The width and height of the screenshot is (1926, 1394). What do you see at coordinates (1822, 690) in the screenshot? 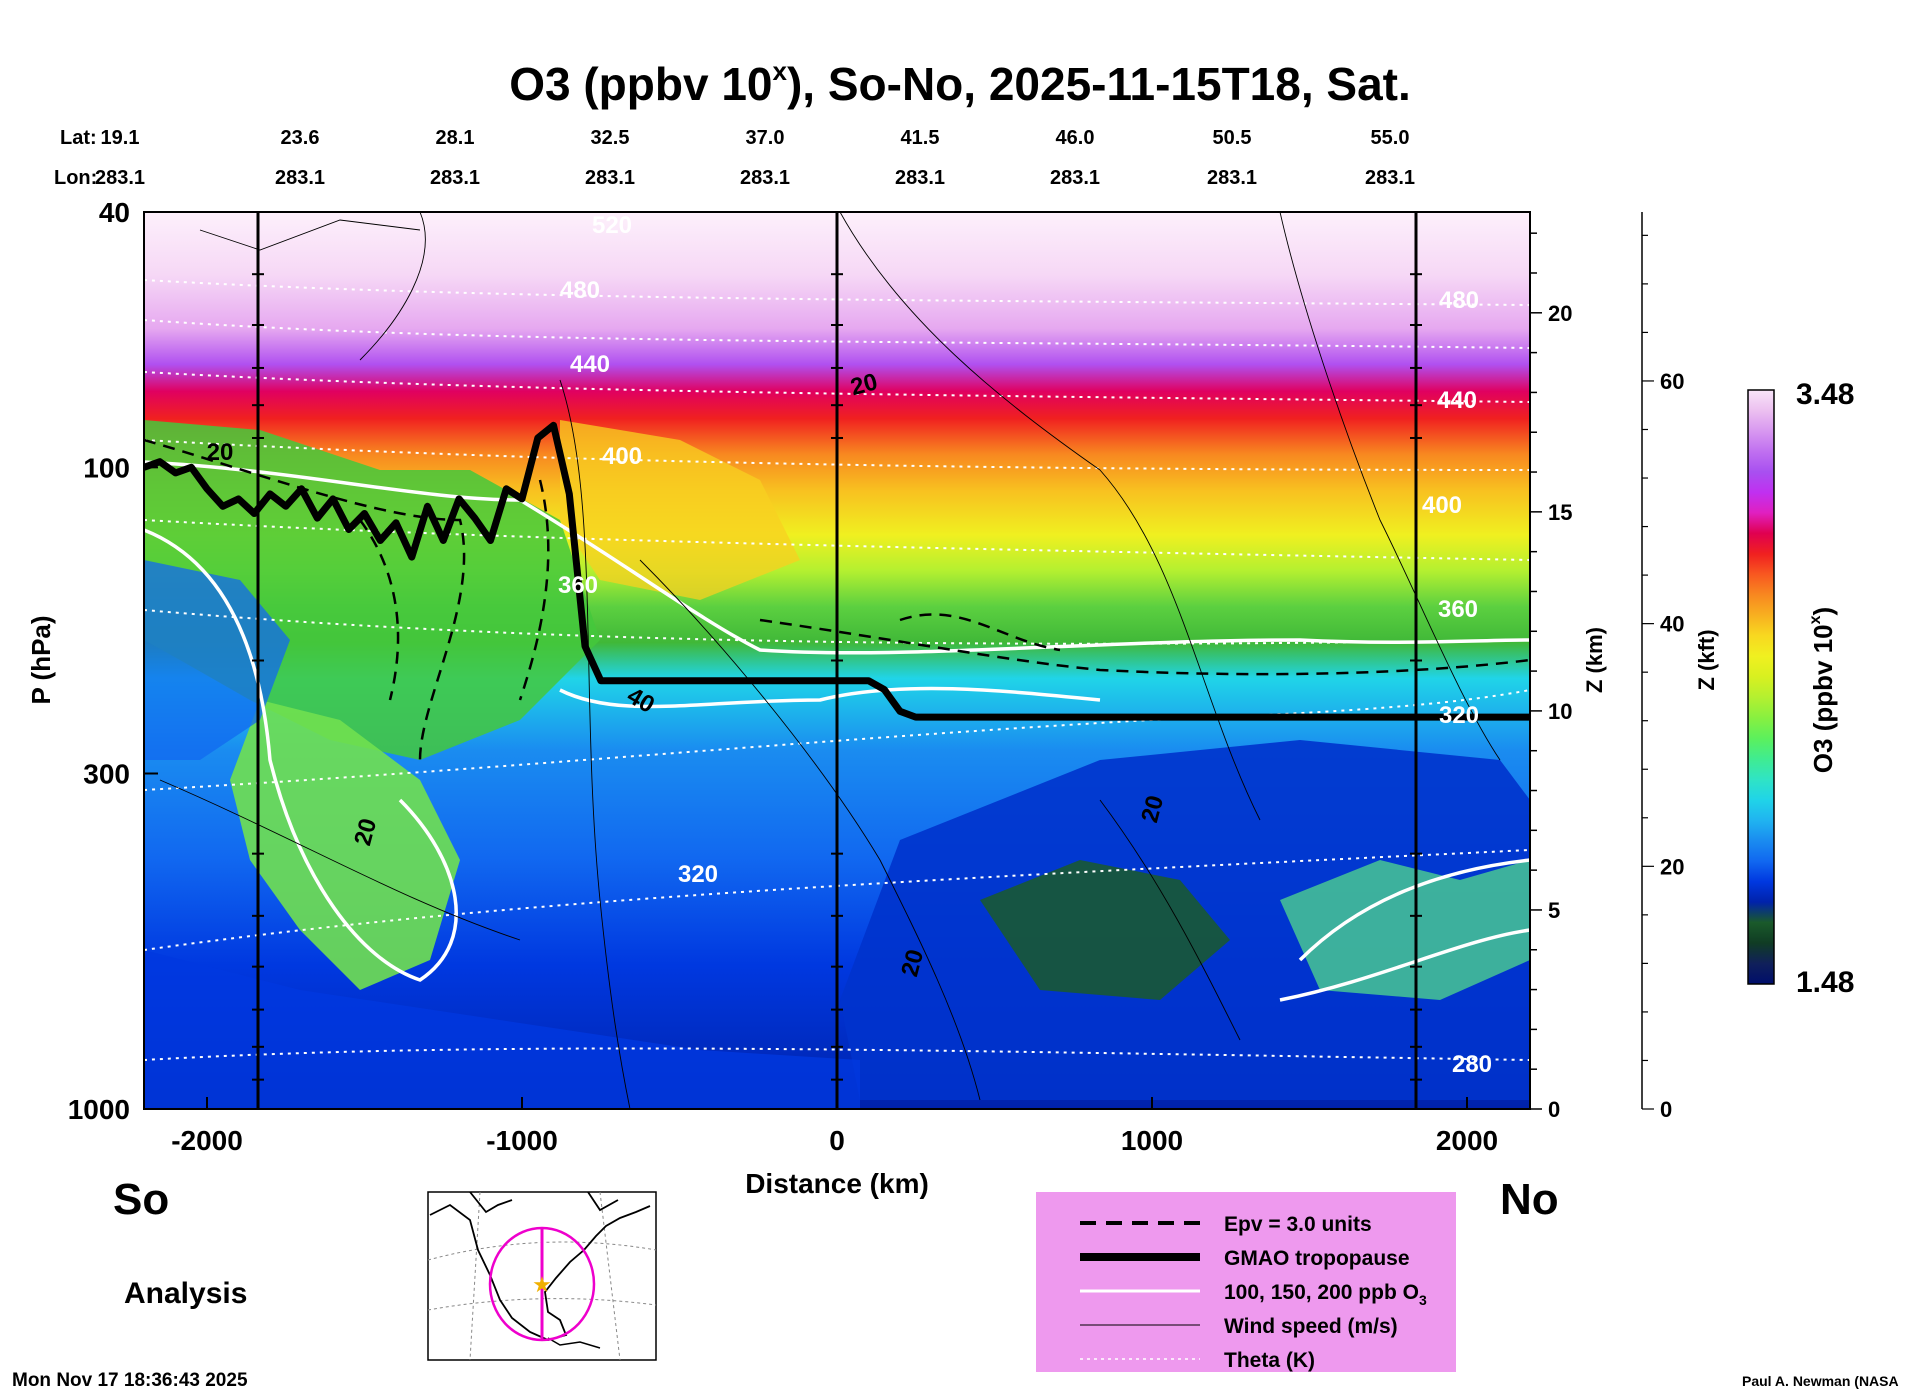
I see `colorbar-label: O3 (ppbv 10x)` at bounding box center [1822, 690].